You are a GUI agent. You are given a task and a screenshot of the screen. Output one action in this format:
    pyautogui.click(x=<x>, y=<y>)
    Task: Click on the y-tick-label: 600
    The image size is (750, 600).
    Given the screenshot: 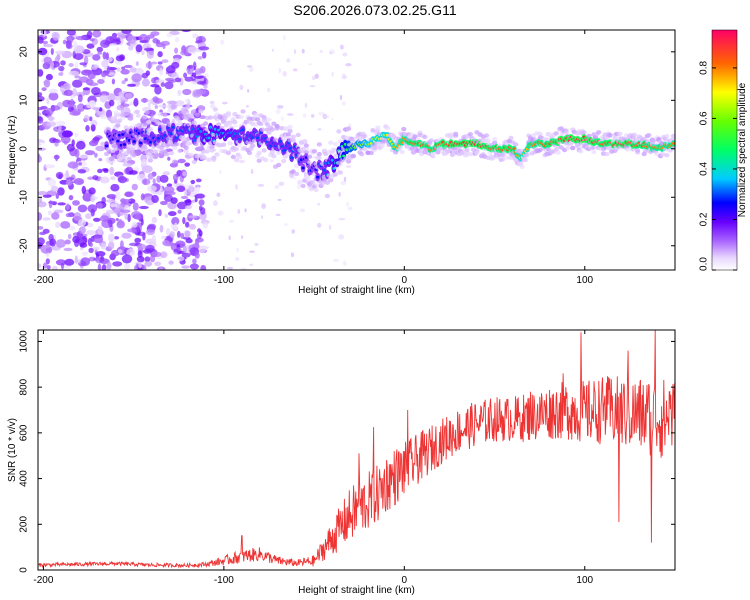 What is the action you would take?
    pyautogui.click(x=24, y=432)
    